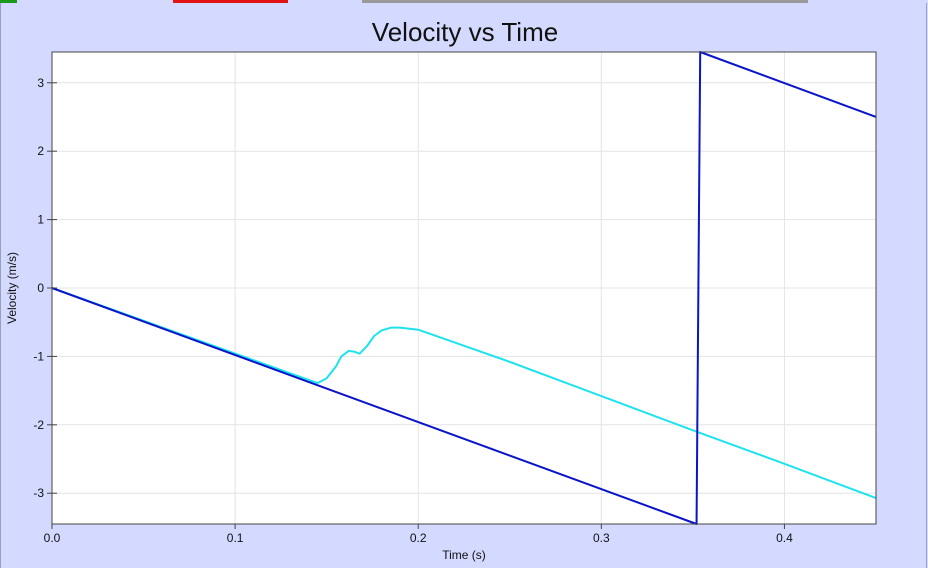  Describe the element at coordinates (784, 538) in the screenshot. I see `x-tick-label: 0.4` at that location.